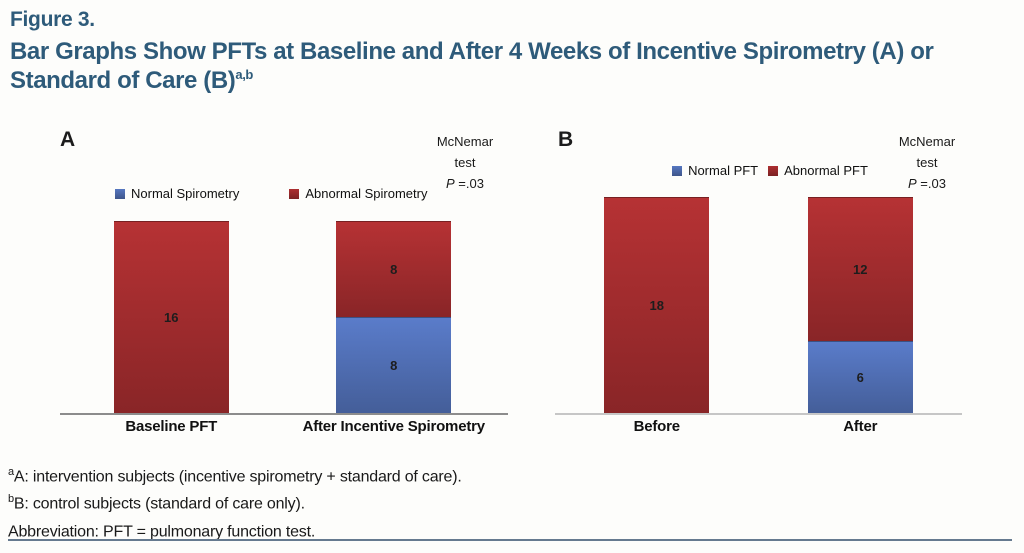  Describe the element at coordinates (510, 540) in the screenshot. I see `bottom-divider-rule` at that location.